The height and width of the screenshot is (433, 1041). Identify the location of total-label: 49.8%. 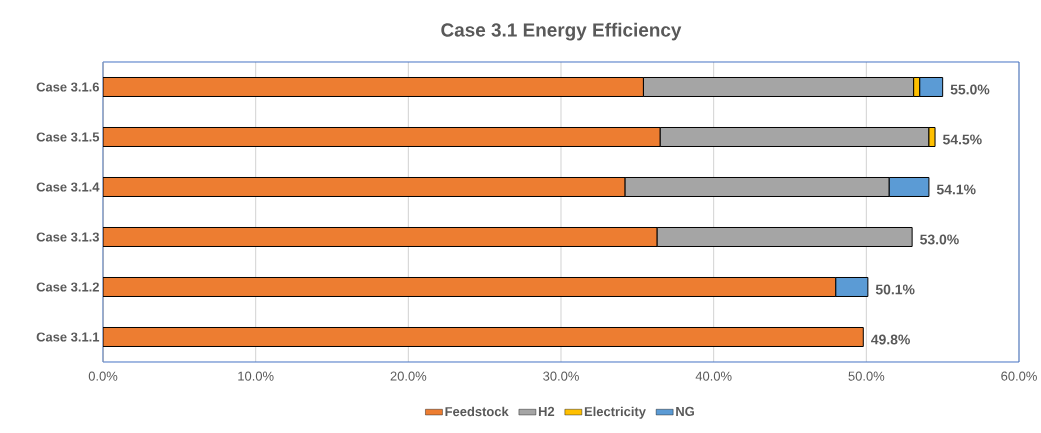
(890, 339).